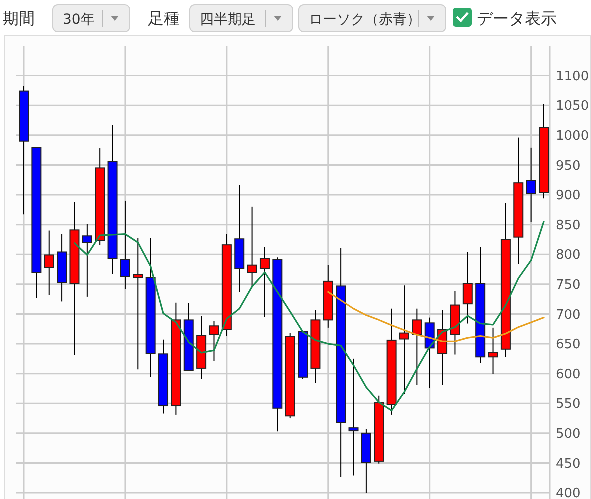 The width and height of the screenshot is (591, 499). Describe the element at coordinates (228, 20) in the screenshot. I see `text: 四半期足` at that location.